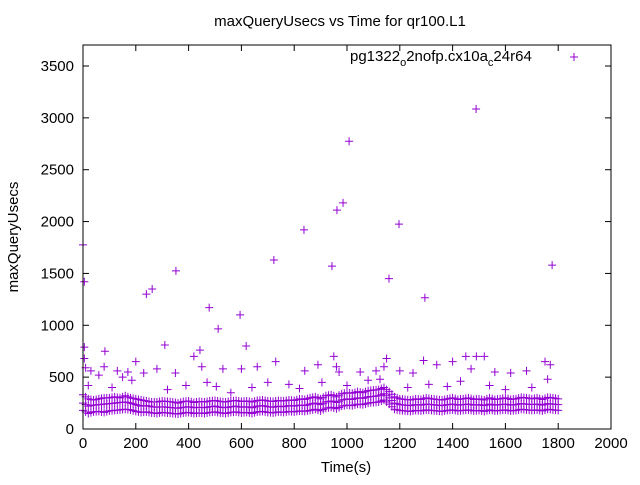  What do you see at coordinates (61, 377) in the screenshot?
I see `y-tick-label: 500` at bounding box center [61, 377].